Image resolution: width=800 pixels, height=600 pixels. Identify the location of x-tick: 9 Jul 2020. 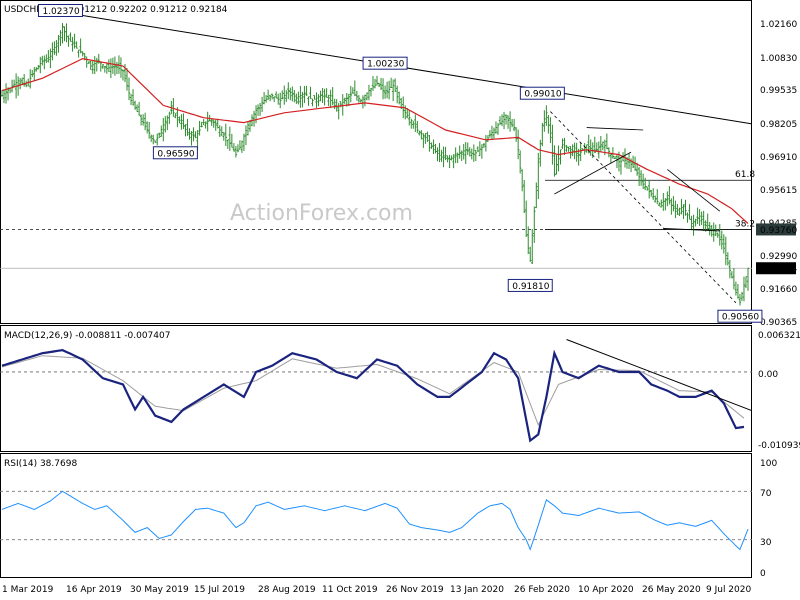
(728, 590).